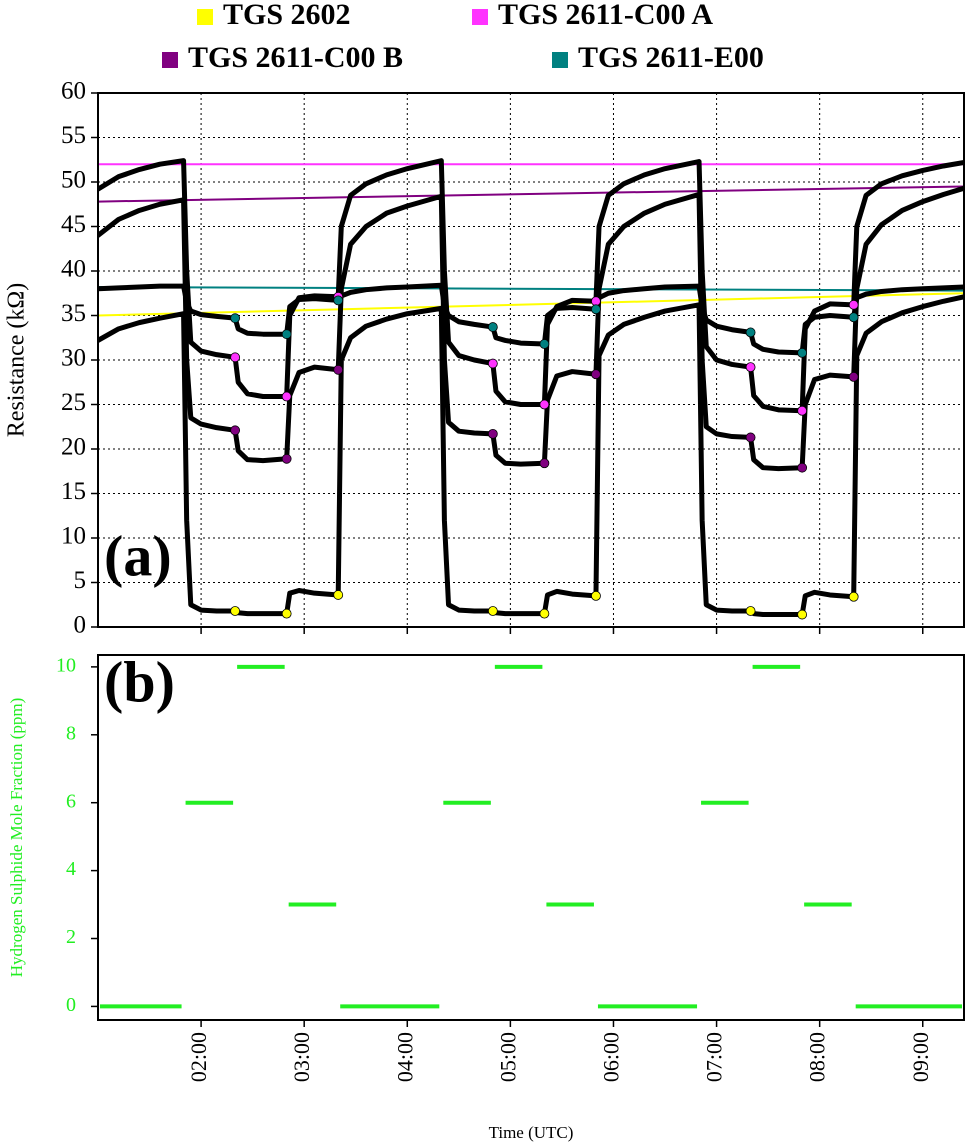  I want to click on panel-label: (b), so click(139, 681).